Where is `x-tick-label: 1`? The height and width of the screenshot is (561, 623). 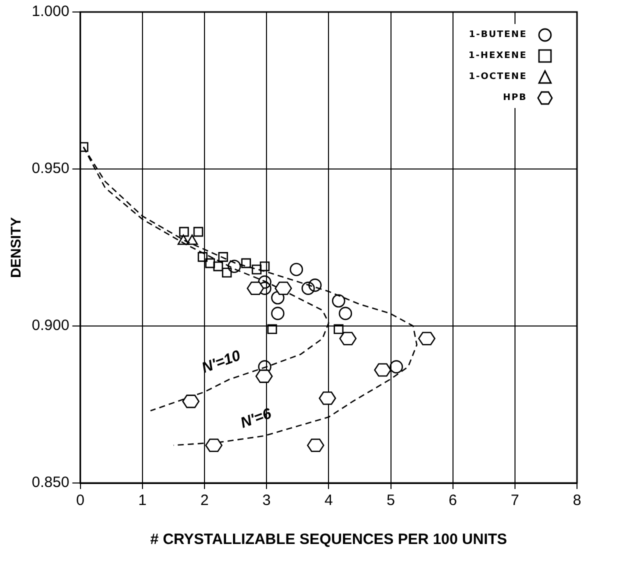 x-tick-label: 1 is located at coordinates (142, 501).